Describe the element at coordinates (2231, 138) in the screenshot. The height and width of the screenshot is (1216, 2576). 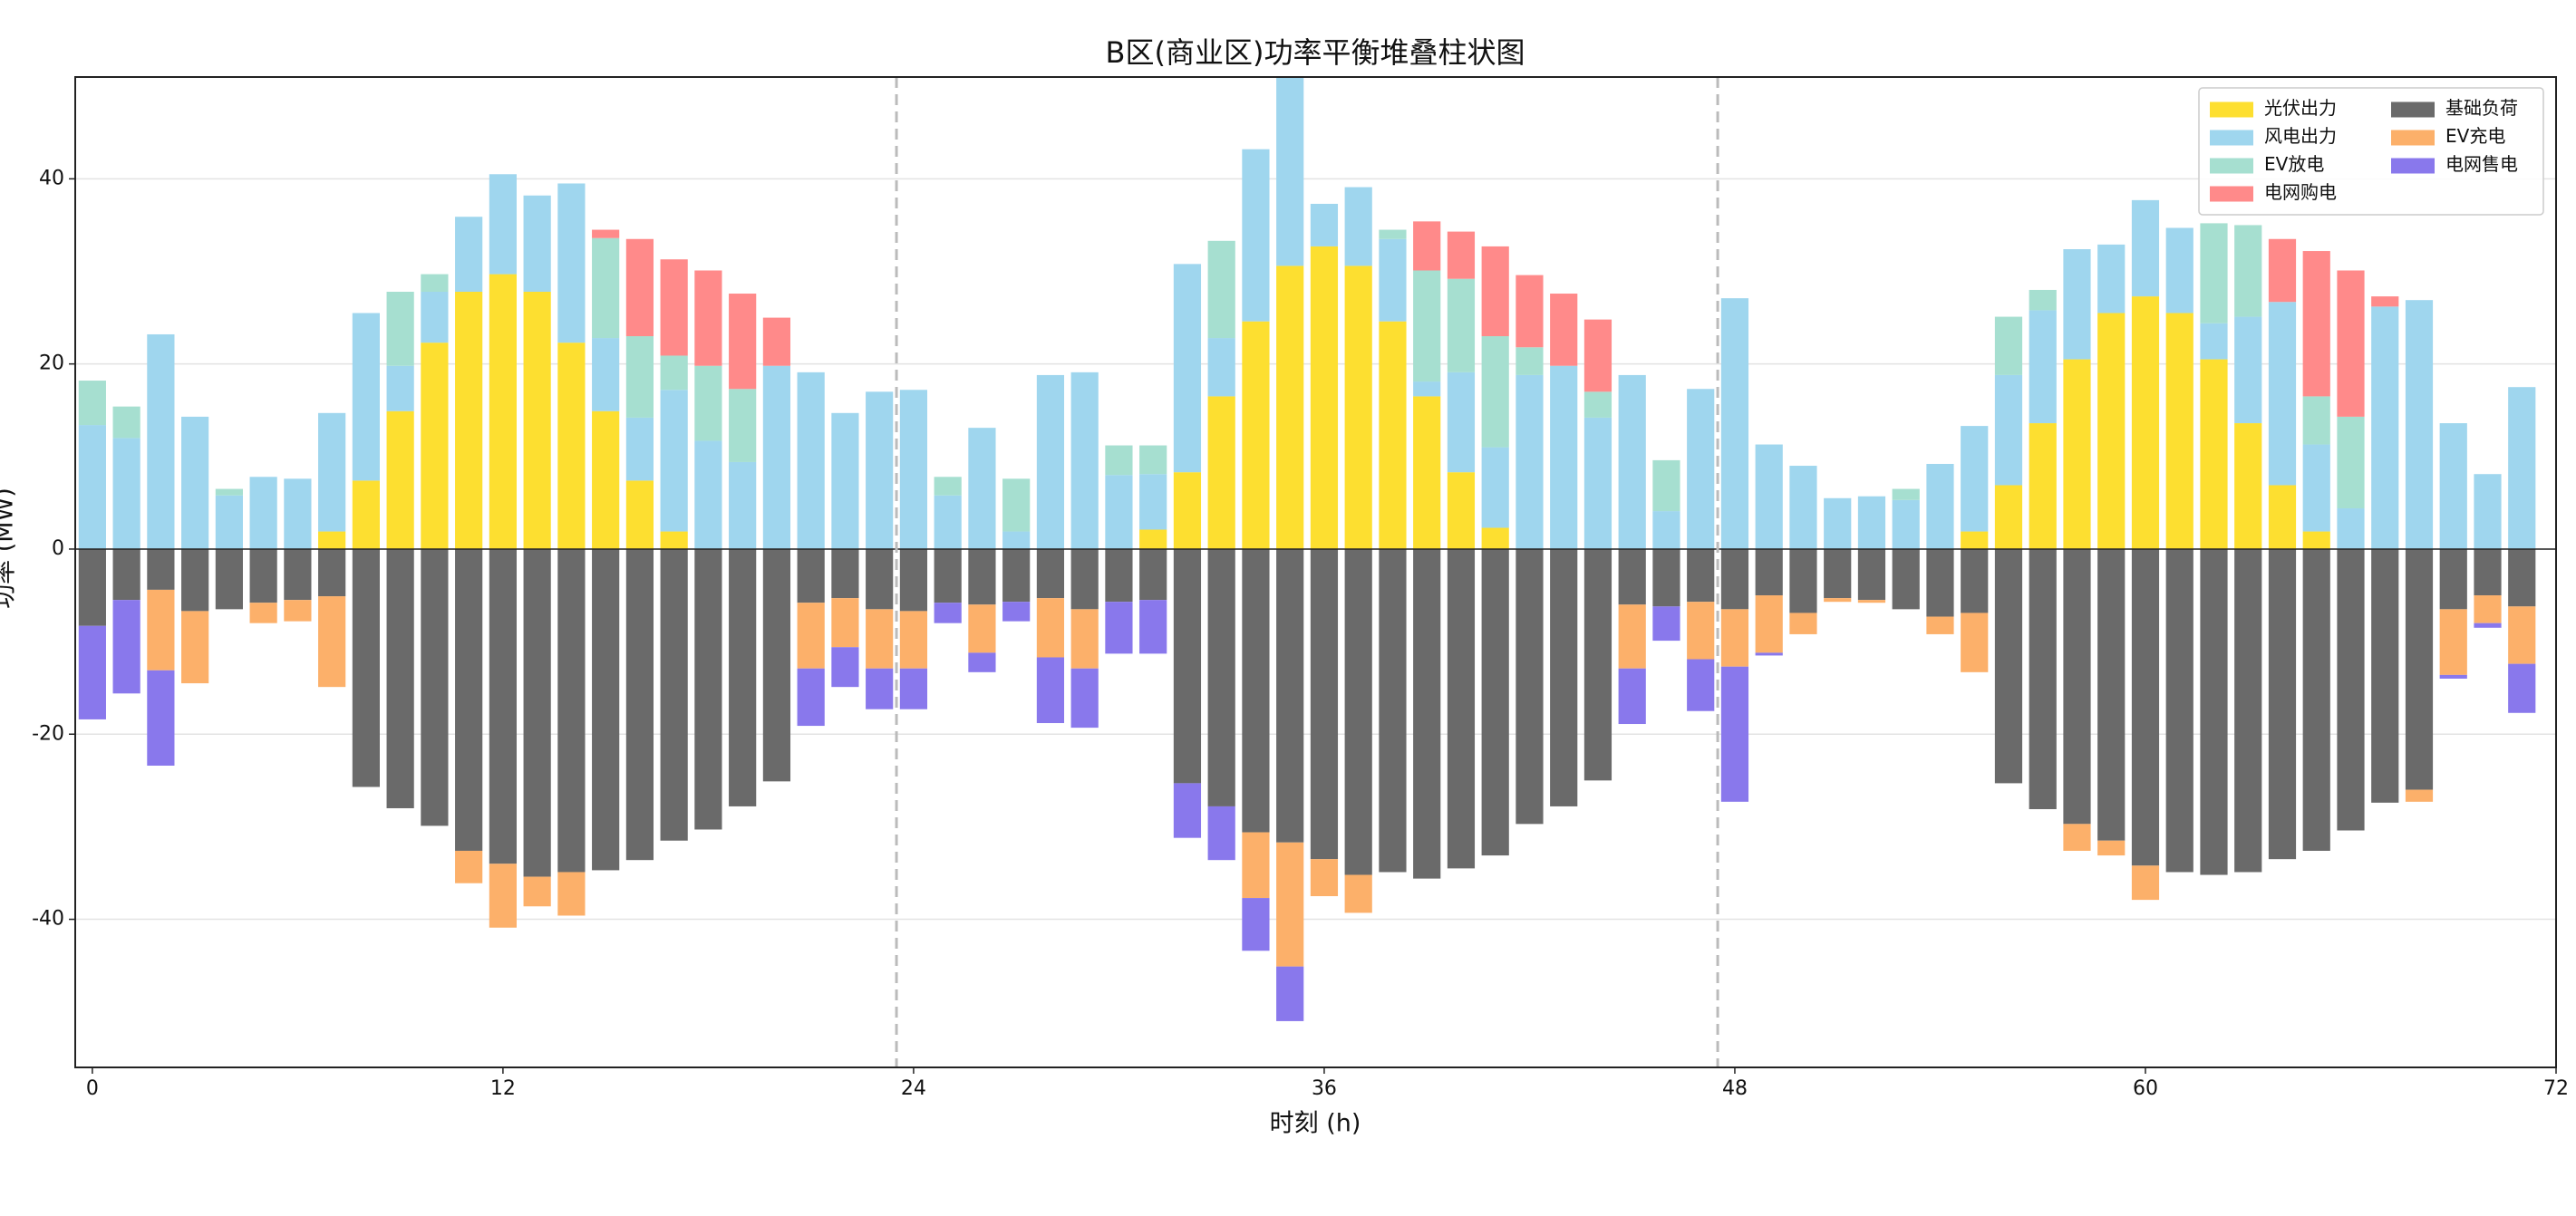
I see `legend-swatch` at that location.